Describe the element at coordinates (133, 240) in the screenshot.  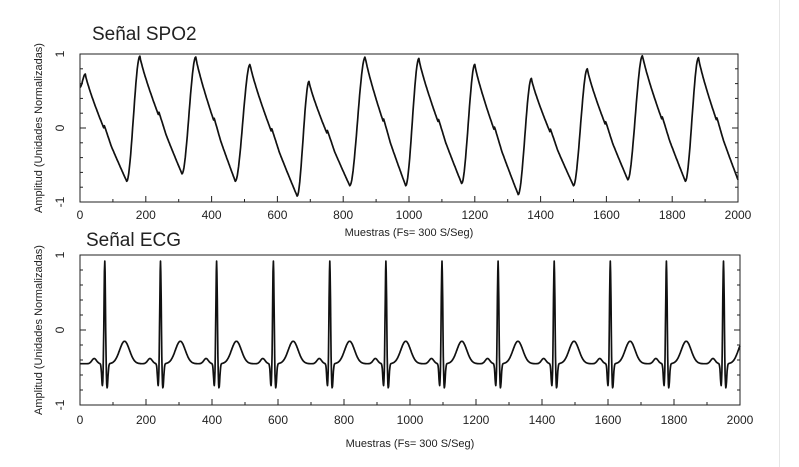
I see `chart-title: Señal ECG` at that location.